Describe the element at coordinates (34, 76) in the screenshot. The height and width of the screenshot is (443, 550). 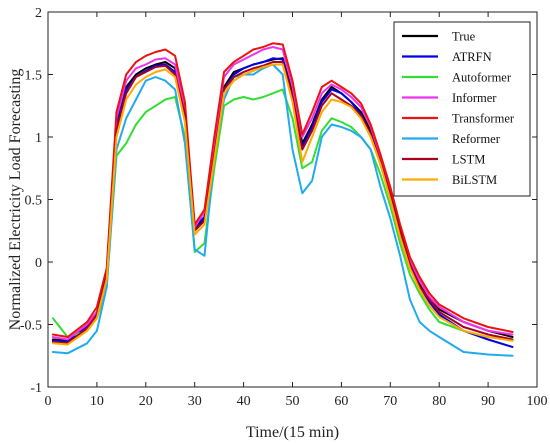
I see `y-tick-label: 1.5` at that location.